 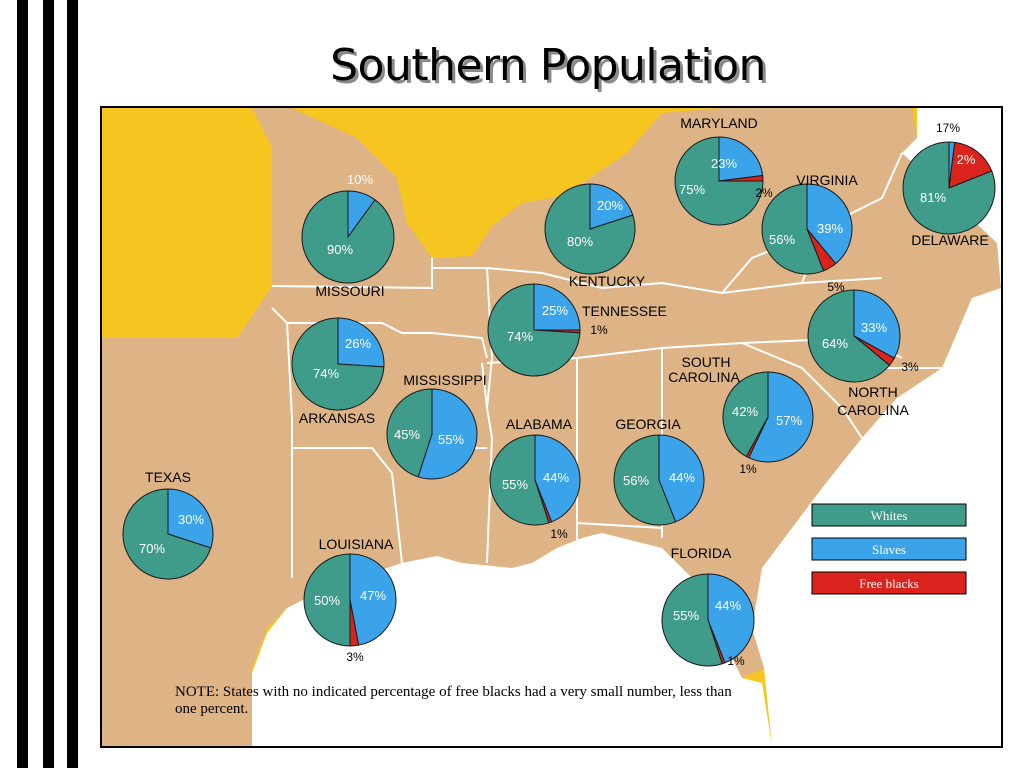 What do you see at coordinates (849, 336) in the screenshot?
I see `slice-whites-north-carolina` at bounding box center [849, 336].